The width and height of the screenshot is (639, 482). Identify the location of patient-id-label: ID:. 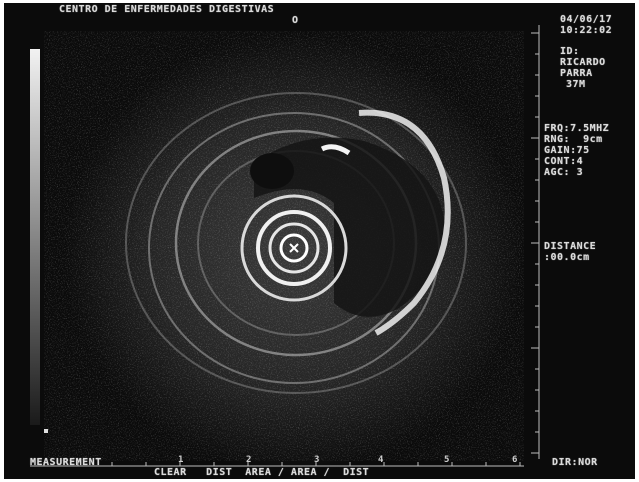
(570, 51).